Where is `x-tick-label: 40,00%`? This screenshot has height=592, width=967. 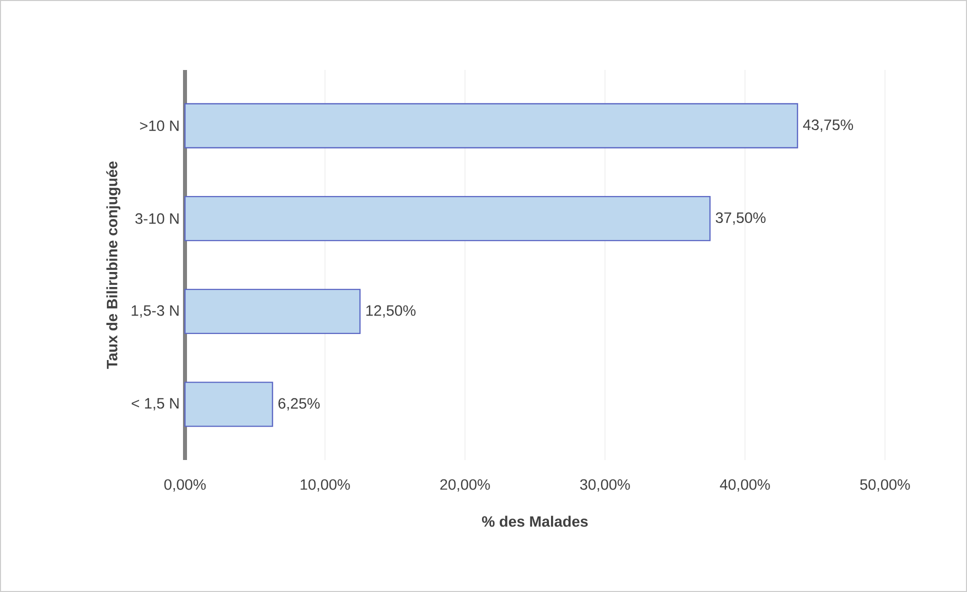 x-tick-label: 40,00% is located at coordinates (745, 485).